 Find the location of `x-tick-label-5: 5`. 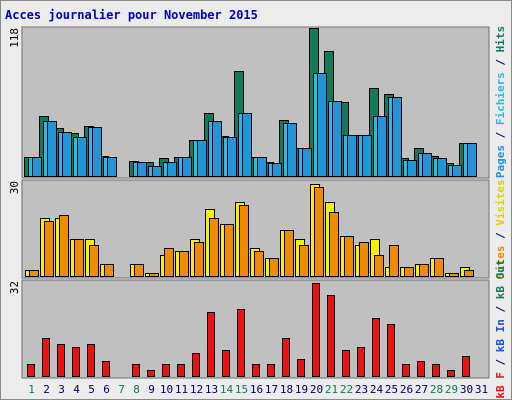

x-tick-label-5: 5 is located at coordinates (91, 389).